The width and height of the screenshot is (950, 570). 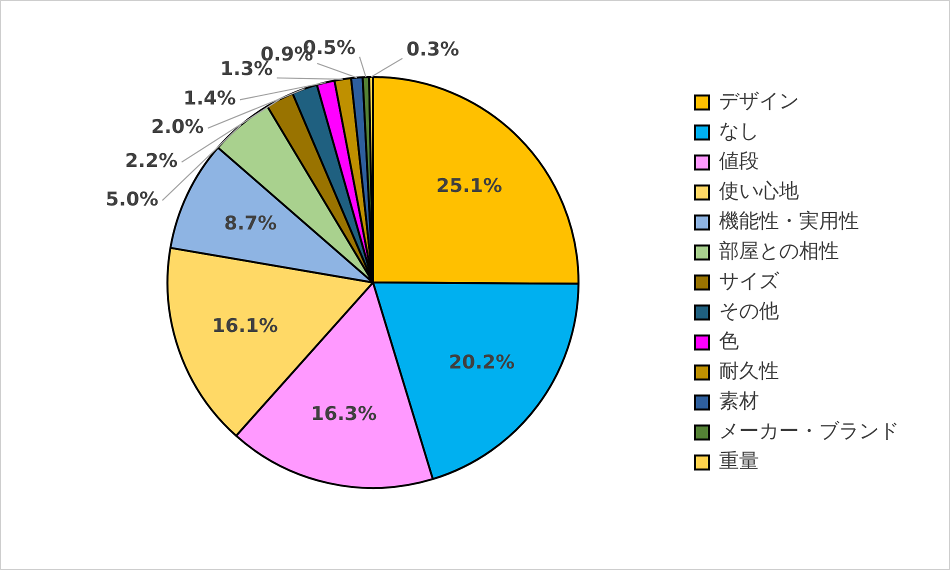 What do you see at coordinates (481, 363) in the screenshot?
I see `data-label: 20.2%` at bounding box center [481, 363].